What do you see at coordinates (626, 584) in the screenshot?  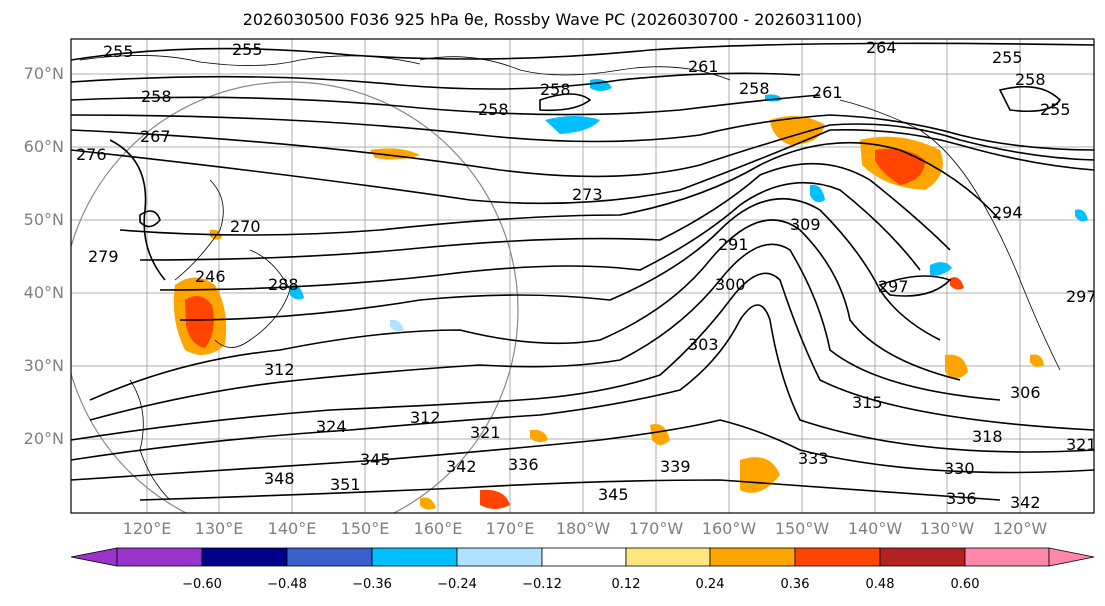 I see `colorbar-tick-label: 0.12` at bounding box center [626, 584].